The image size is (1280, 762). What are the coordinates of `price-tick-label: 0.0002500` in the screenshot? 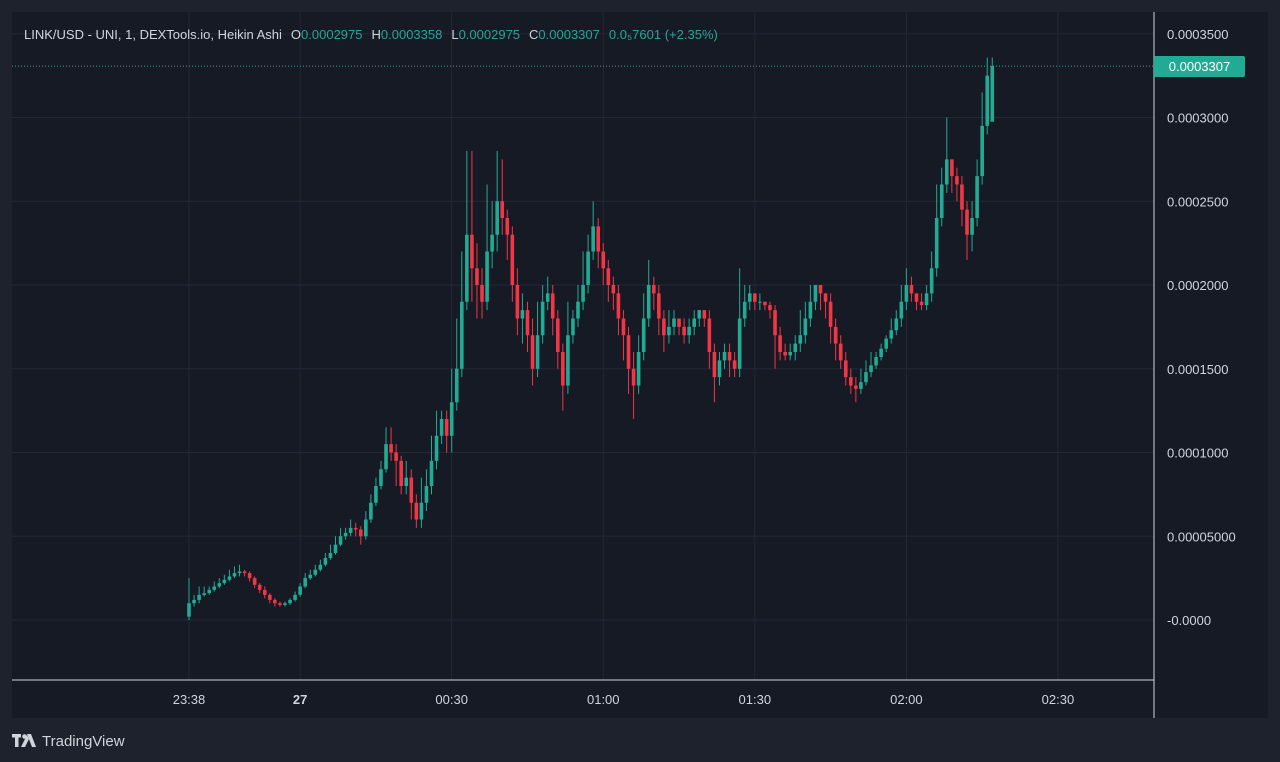 It's located at (1197, 201).